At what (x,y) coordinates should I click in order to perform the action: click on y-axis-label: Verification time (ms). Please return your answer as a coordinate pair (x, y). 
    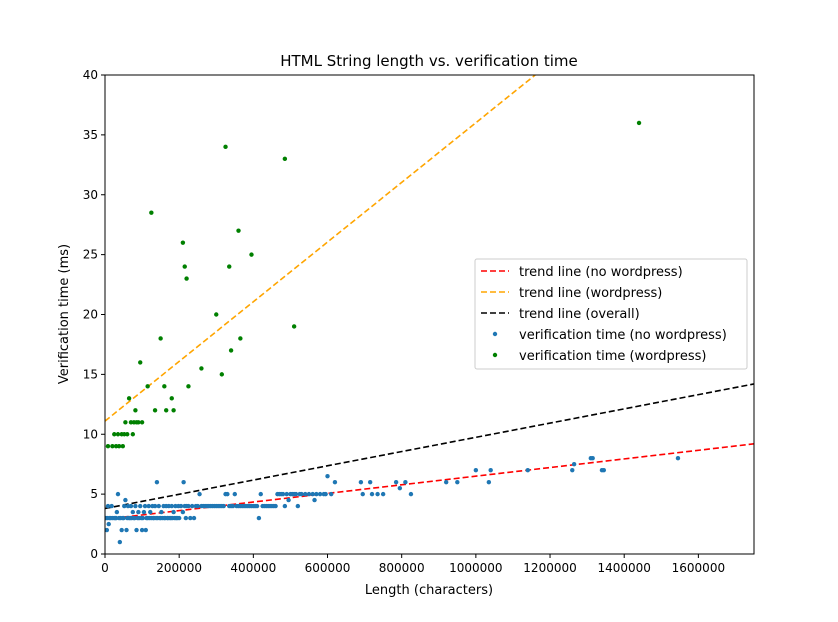
    Looking at the image, I should click on (64, 314).